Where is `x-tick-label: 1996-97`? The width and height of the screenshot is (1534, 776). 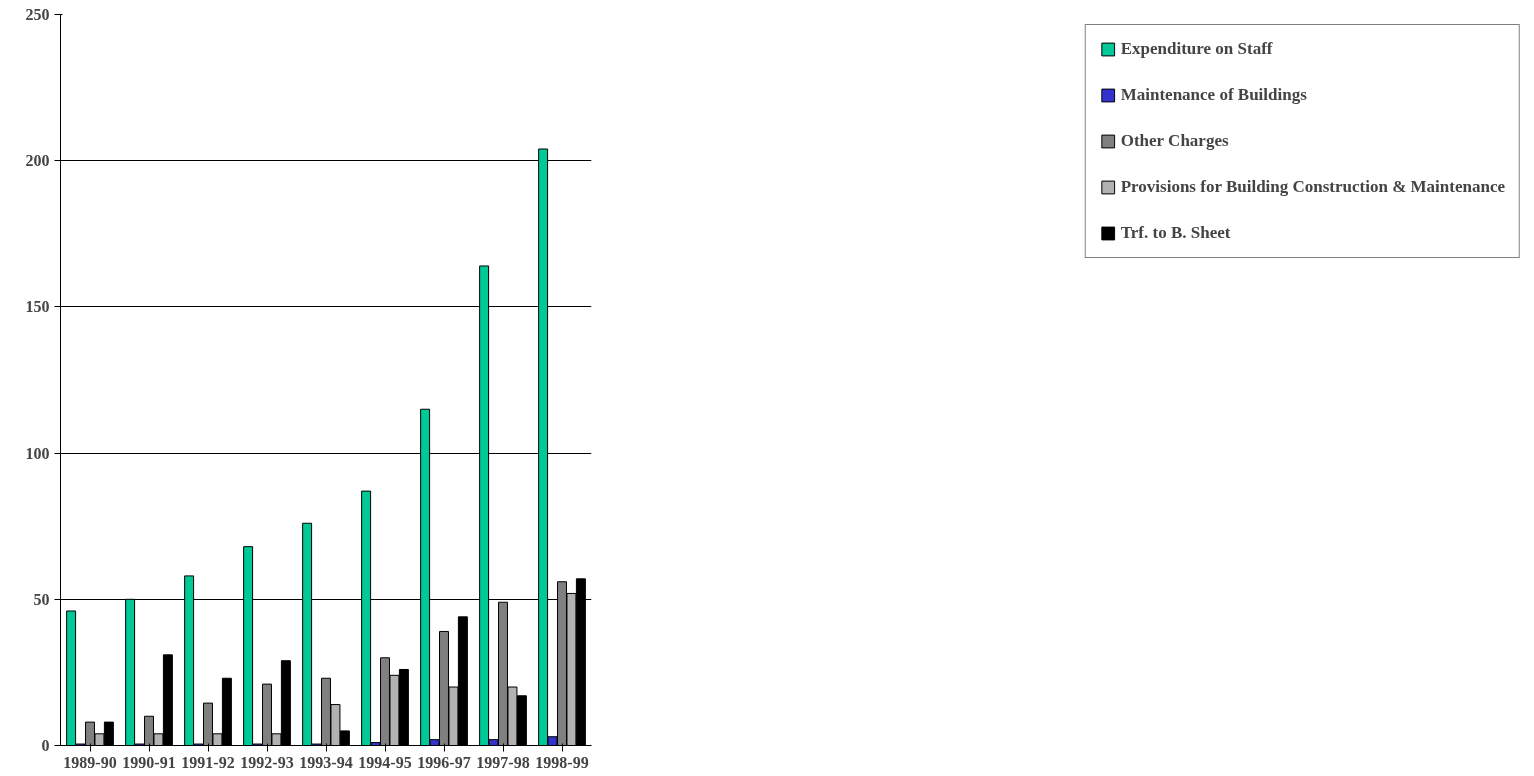 x-tick-label: 1996-97 is located at coordinates (444, 762).